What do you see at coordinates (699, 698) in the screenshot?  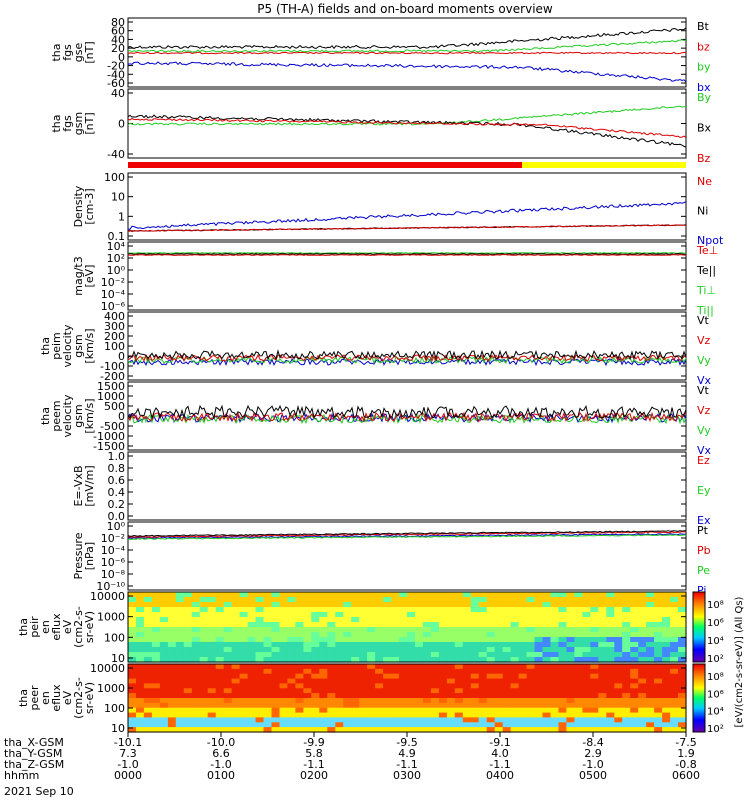 I see `colorbar-lower` at bounding box center [699, 698].